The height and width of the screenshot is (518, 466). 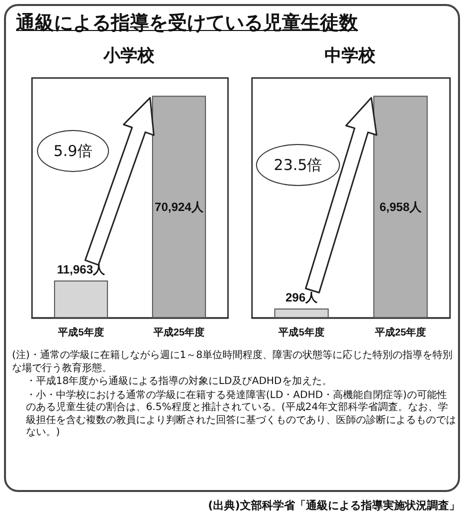 What do you see at coordinates (334, 505) in the screenshot?
I see `text: (出典)文部科学省「通級による指導実施状況調査」` at bounding box center [334, 505].